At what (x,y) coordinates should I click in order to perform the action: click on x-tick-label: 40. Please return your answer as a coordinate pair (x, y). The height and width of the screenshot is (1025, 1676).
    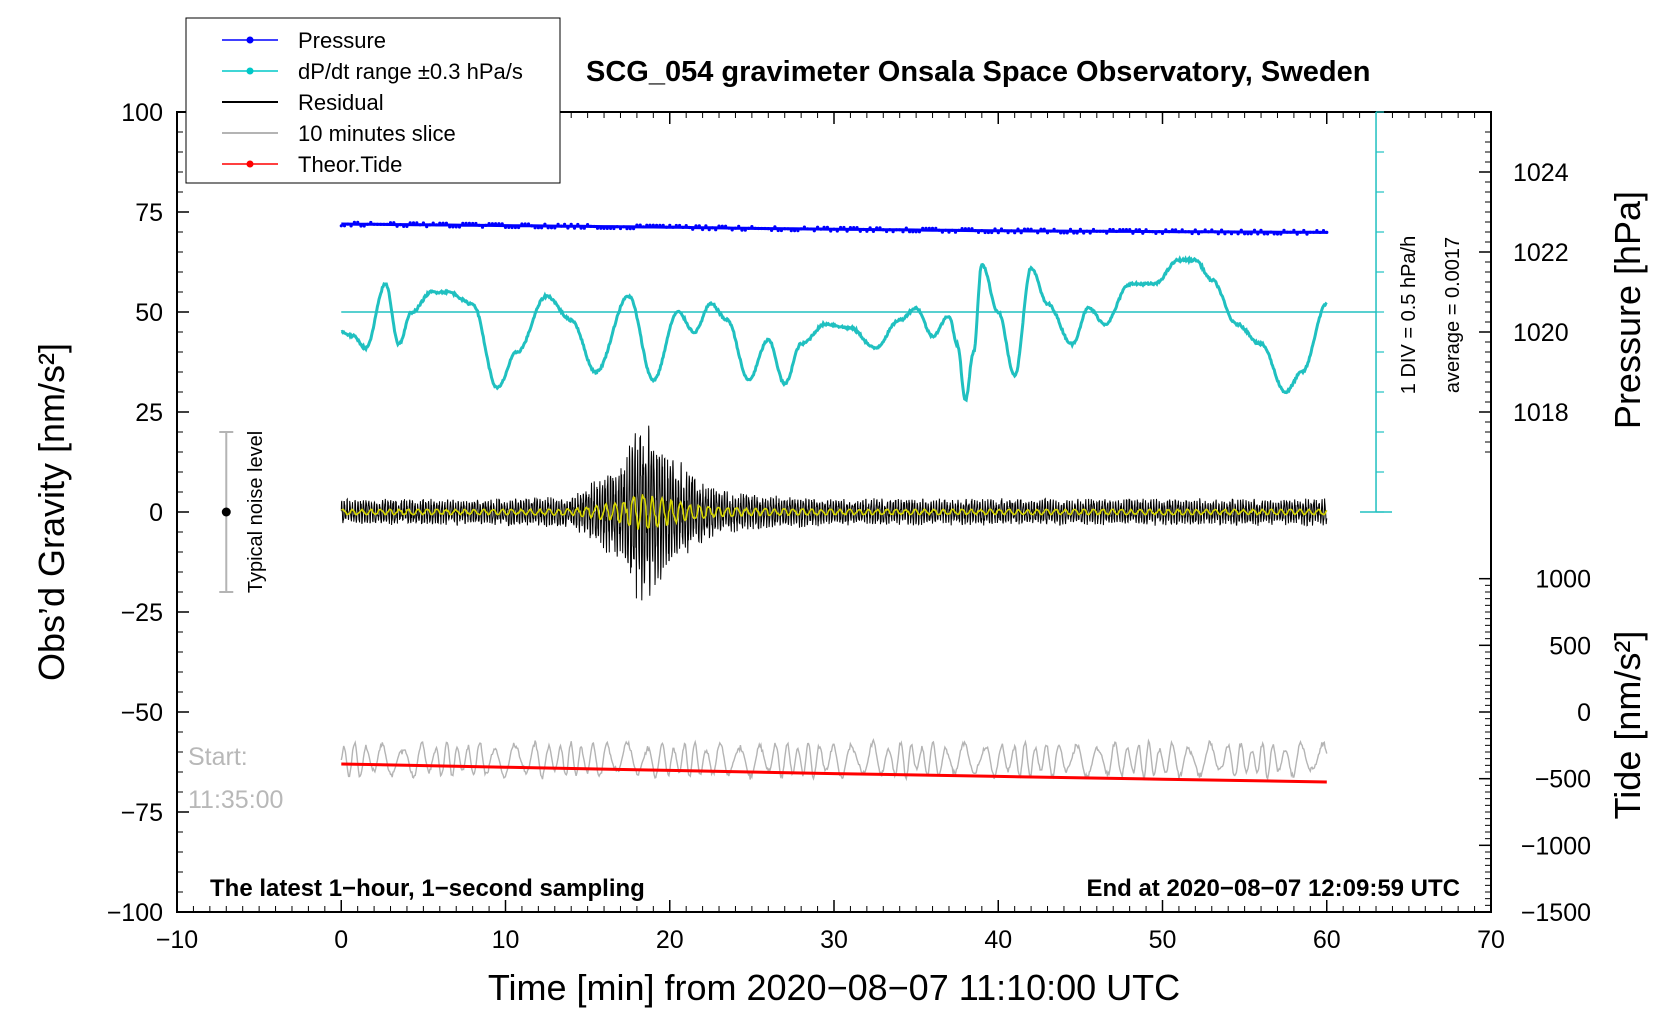
    Looking at the image, I should click on (998, 940).